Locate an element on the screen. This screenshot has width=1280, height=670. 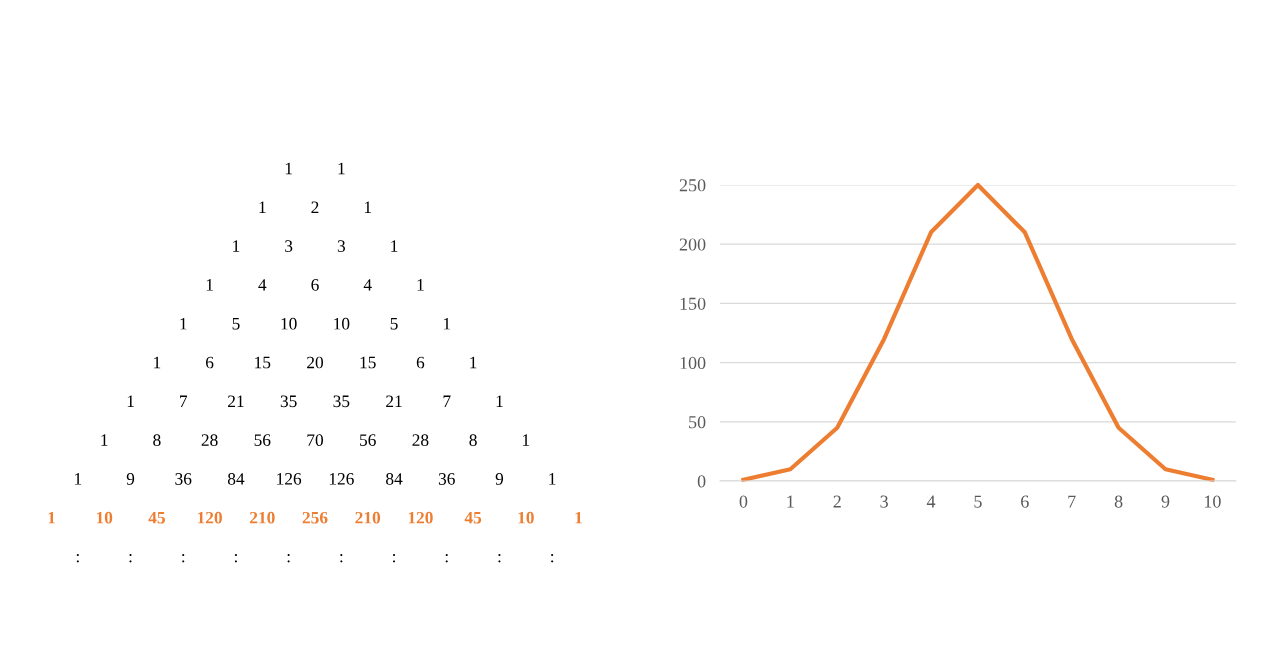
x-tick-label: 9 is located at coordinates (1165, 501).